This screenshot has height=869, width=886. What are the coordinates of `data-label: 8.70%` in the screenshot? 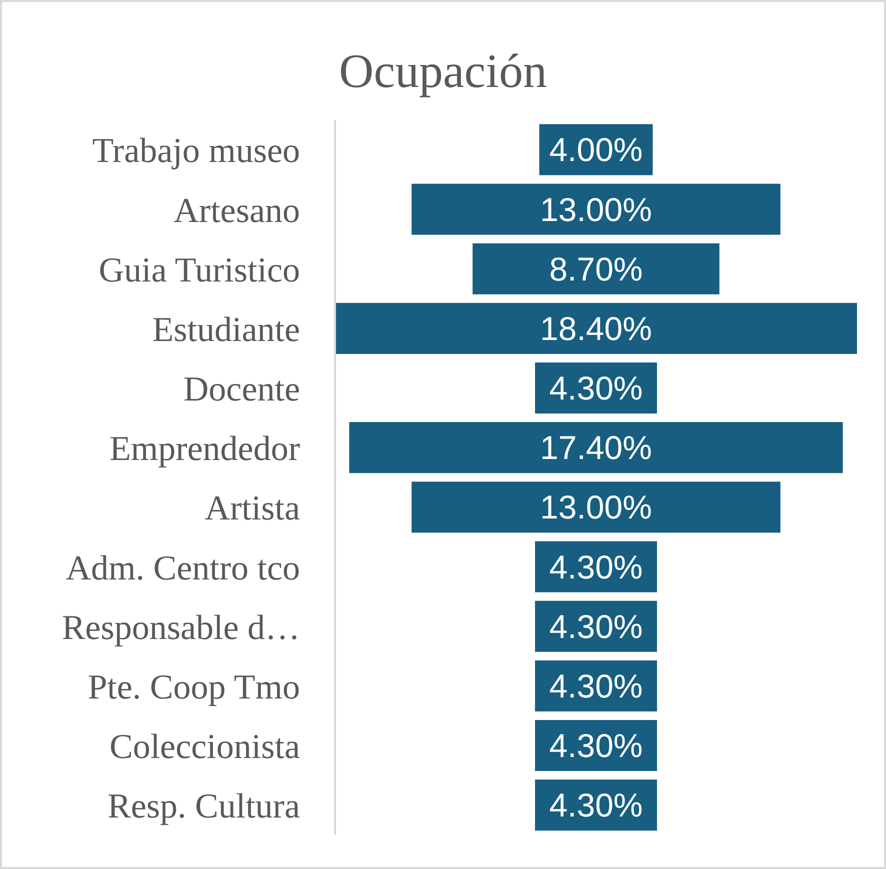 It's located at (596, 269).